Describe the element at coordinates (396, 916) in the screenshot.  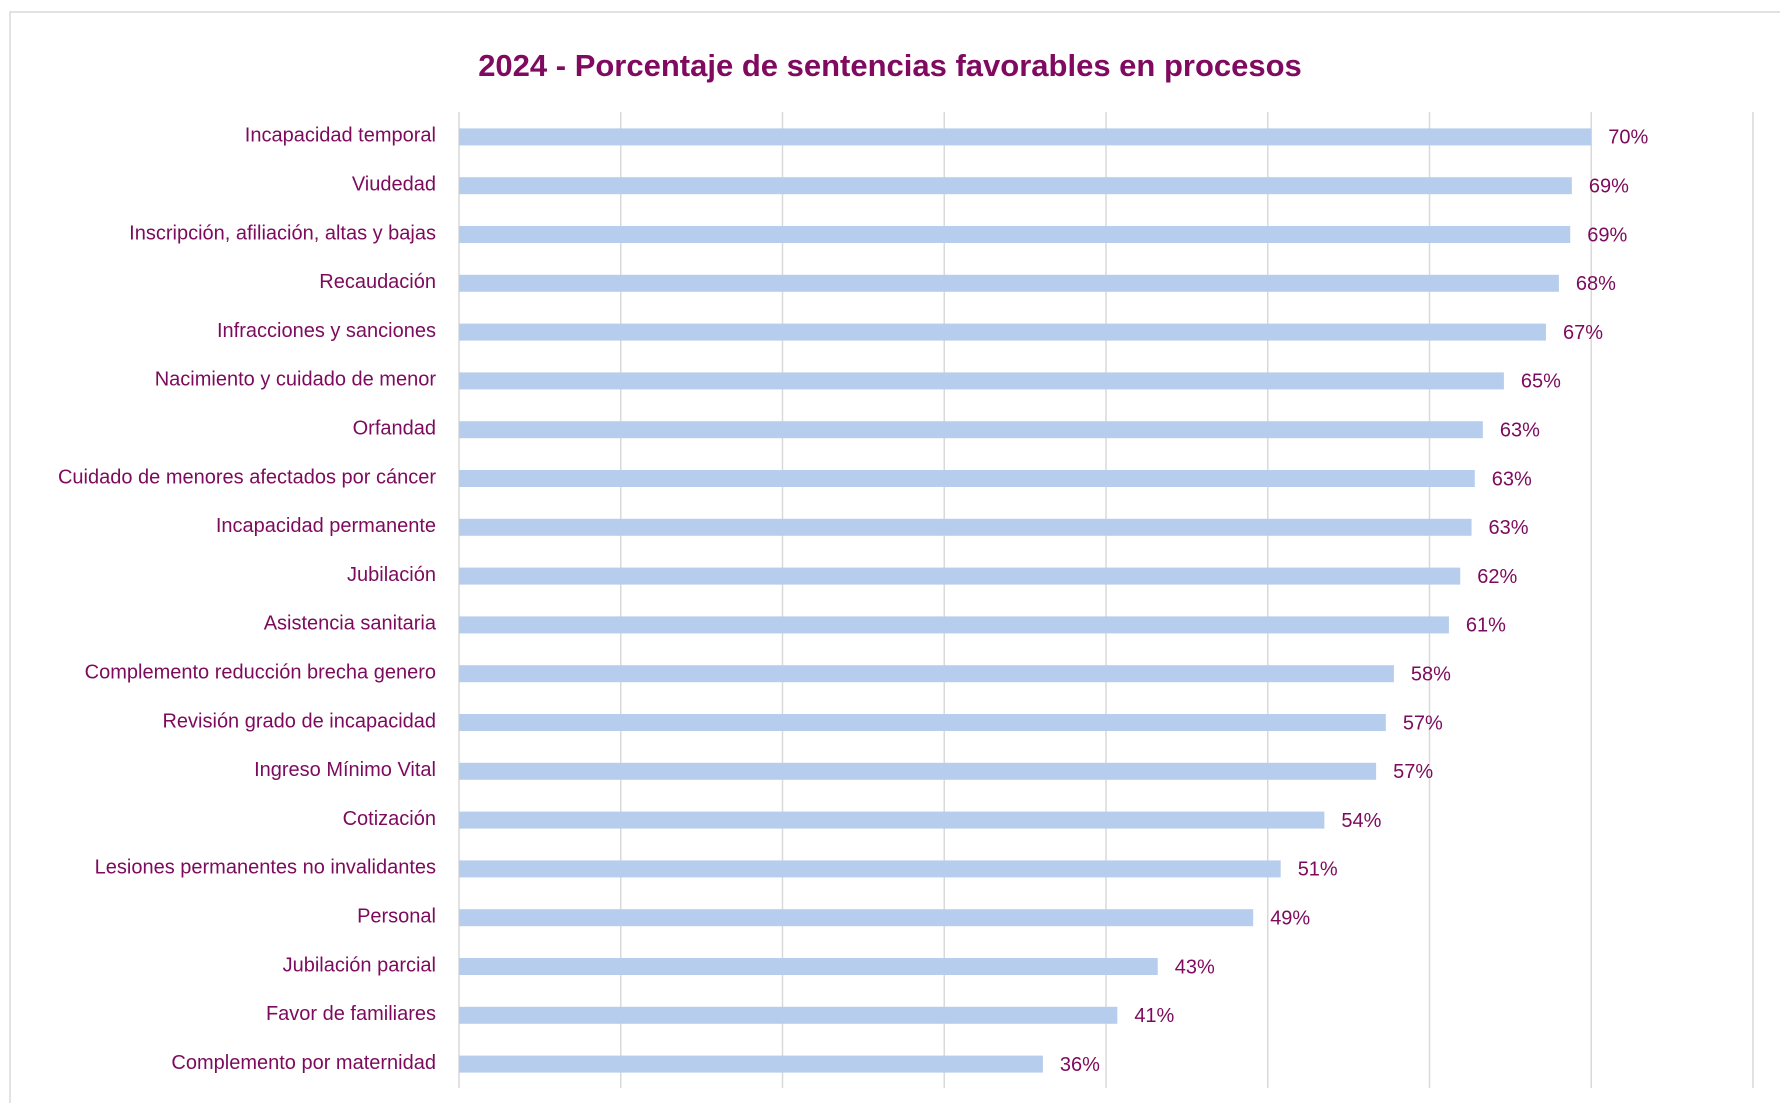
I see `y-tick-label: Personal` at that location.